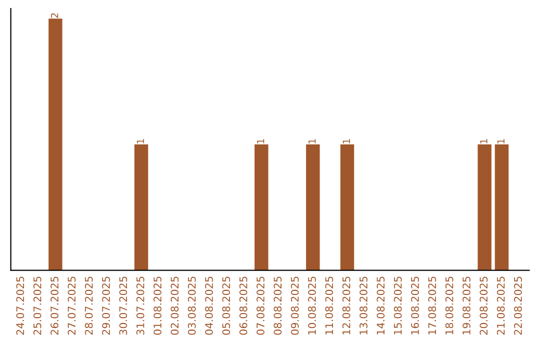 The width and height of the screenshot is (540, 340). Describe the element at coordinates (346, 305) in the screenshot. I see `x-tick-label: 12.08.2025` at that location.